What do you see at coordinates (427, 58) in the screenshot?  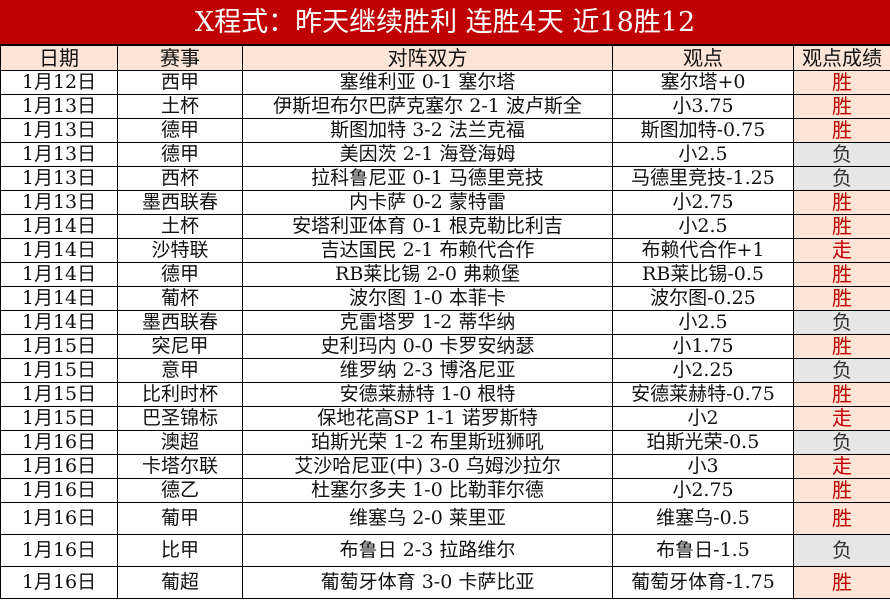 I see `header-match: 对阵双方` at bounding box center [427, 58].